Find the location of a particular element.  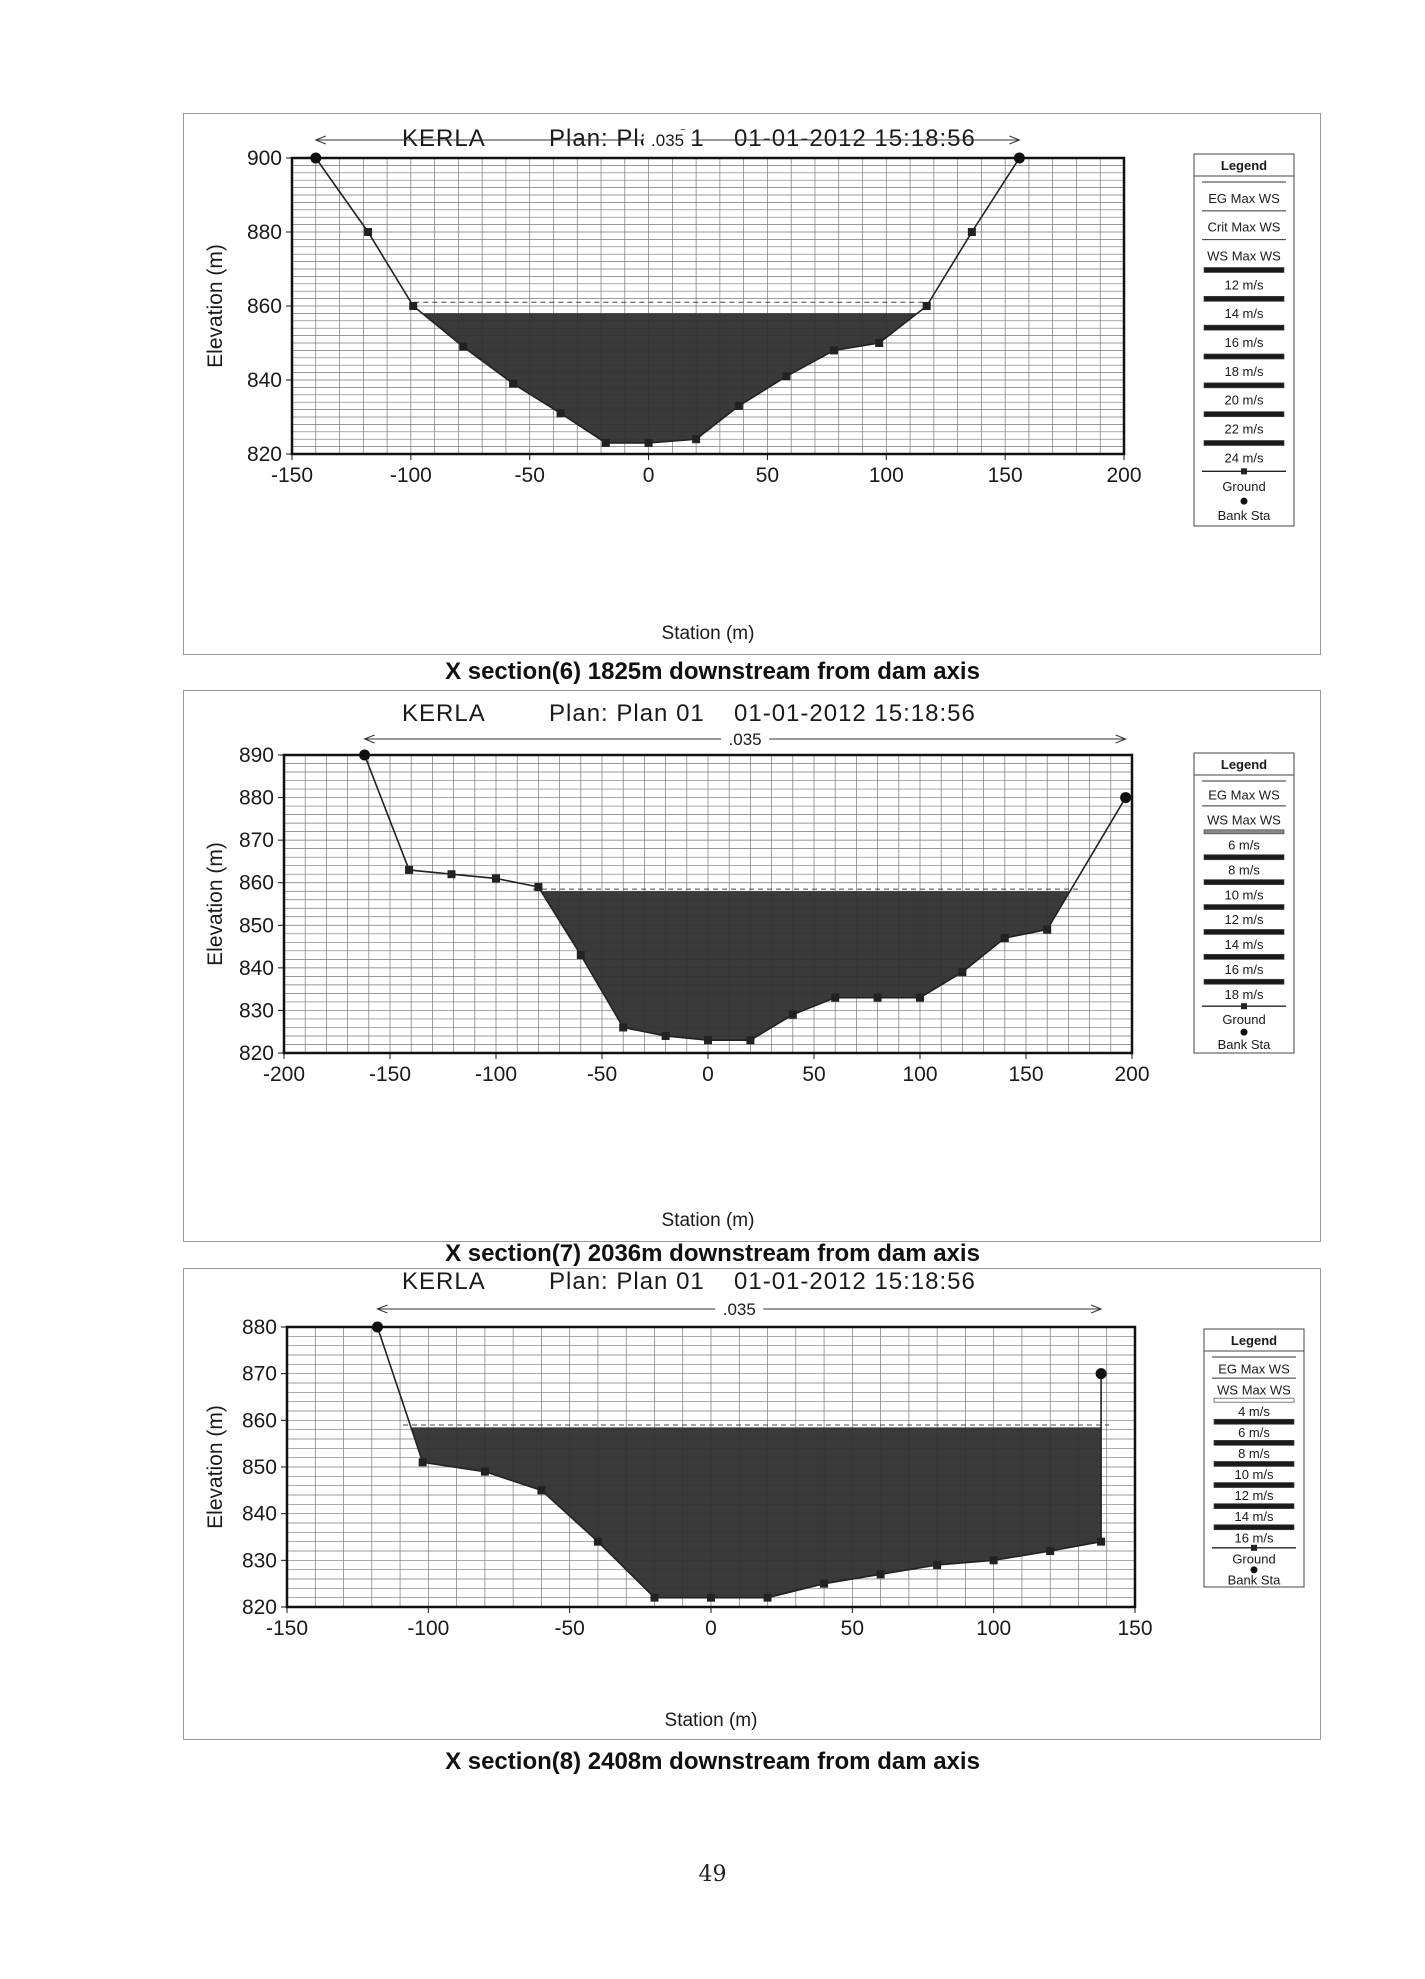

x-tick-label: 100 is located at coordinates (919, 1074).